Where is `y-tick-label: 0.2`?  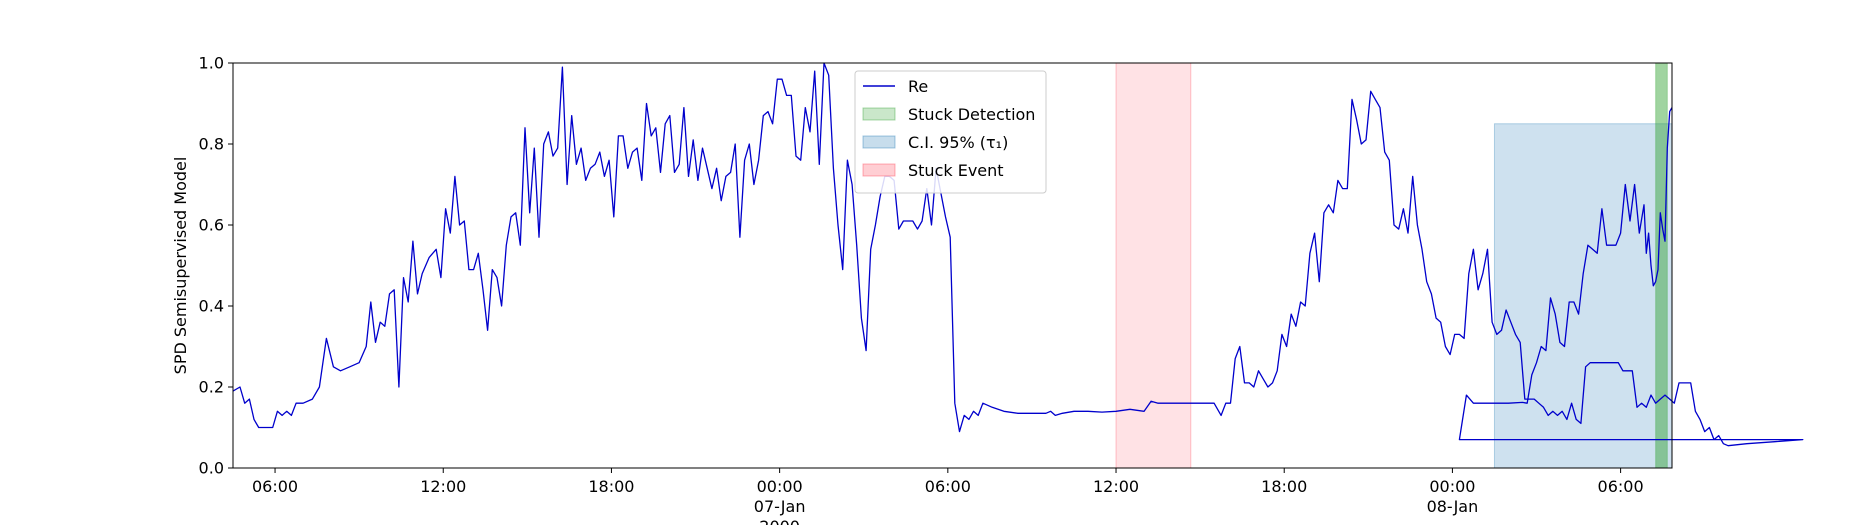
y-tick-label: 0.2 is located at coordinates (211, 387).